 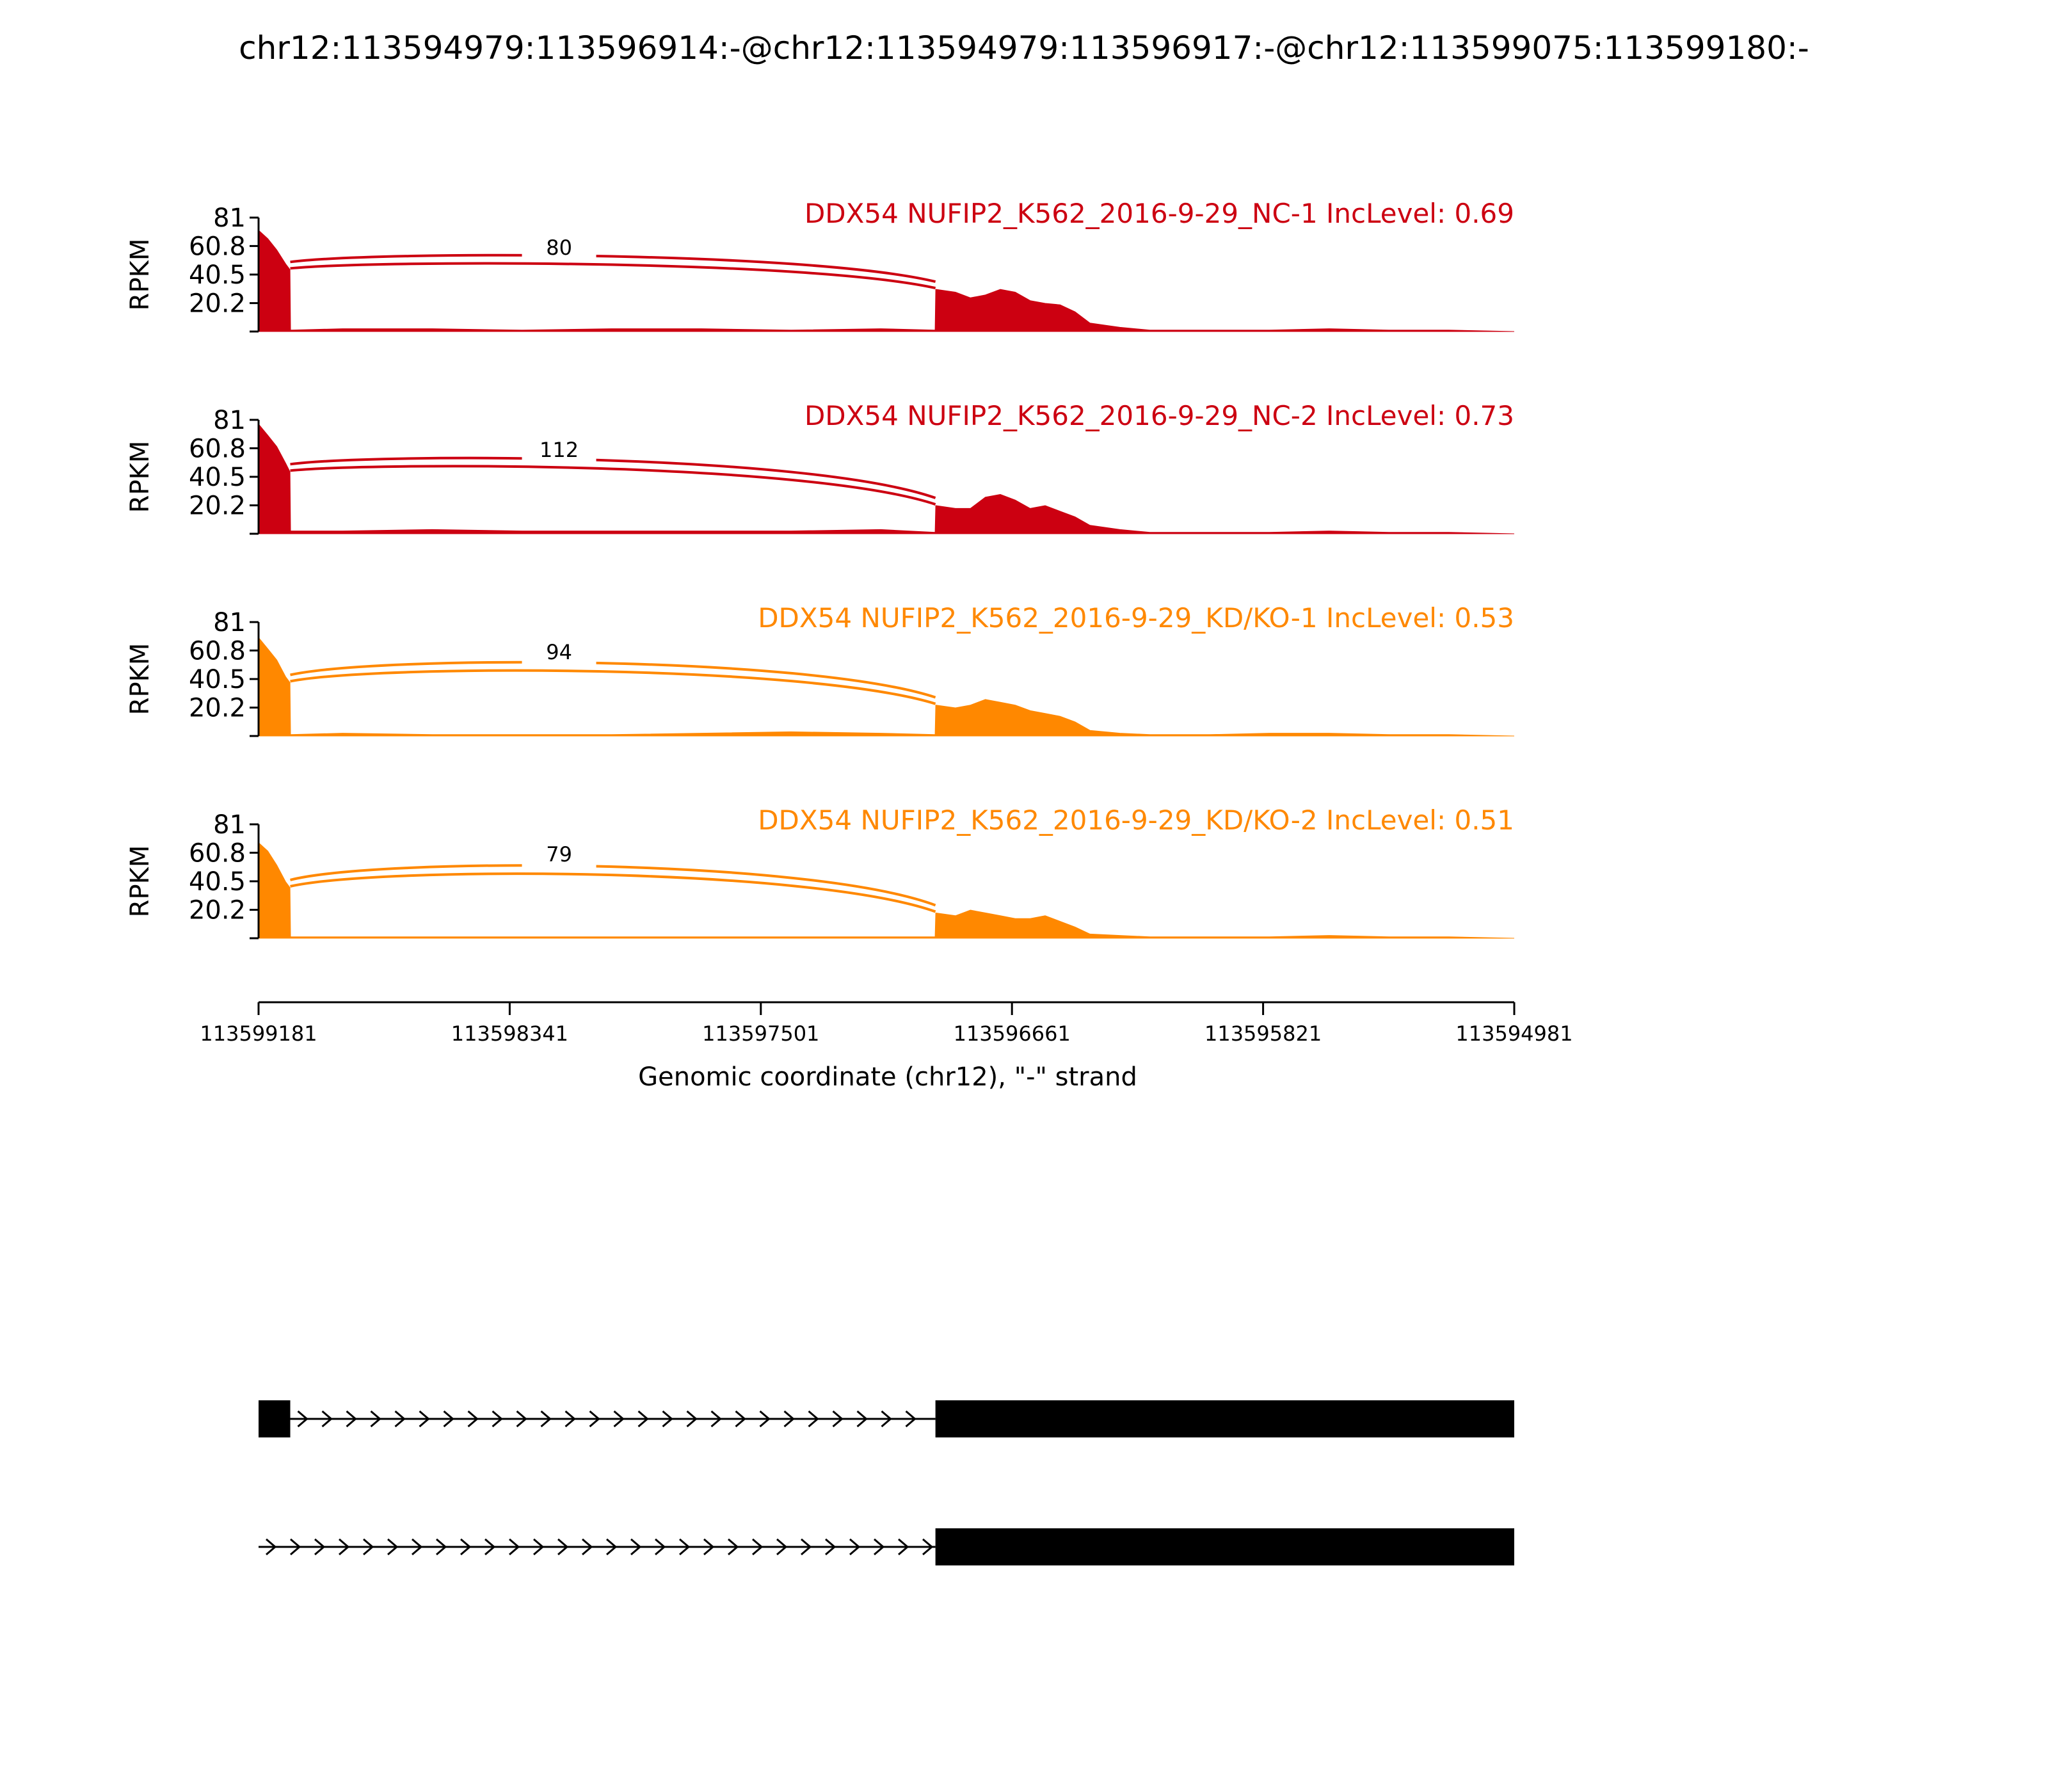 I want to click on junction-count-label: 79, so click(x=559, y=854).